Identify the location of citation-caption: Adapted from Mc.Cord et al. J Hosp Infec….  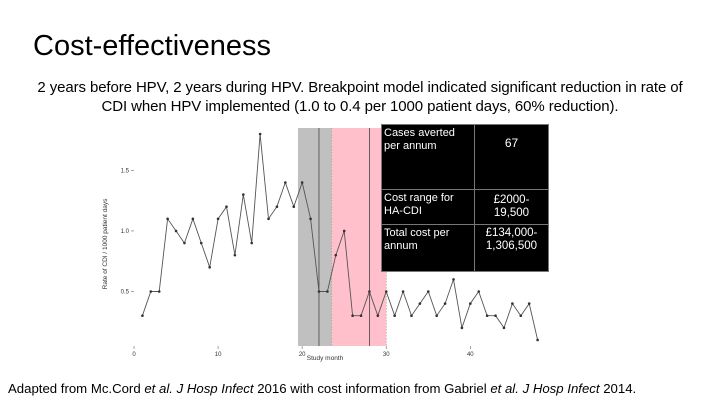
(322, 389).